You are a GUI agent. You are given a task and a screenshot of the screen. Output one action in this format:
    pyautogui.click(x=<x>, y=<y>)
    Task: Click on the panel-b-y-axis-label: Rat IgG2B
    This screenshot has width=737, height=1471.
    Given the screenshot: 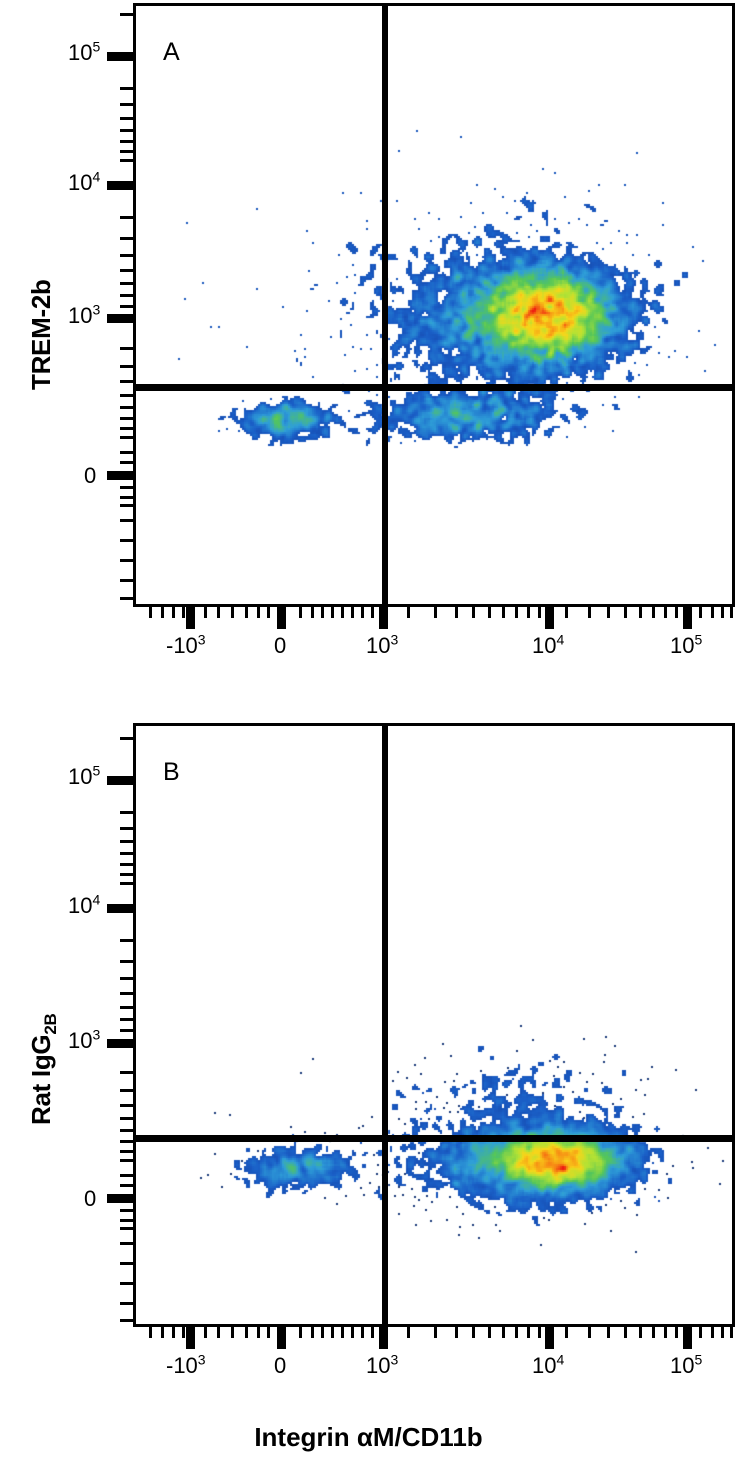 What is the action you would take?
    pyautogui.click(x=43, y=1070)
    